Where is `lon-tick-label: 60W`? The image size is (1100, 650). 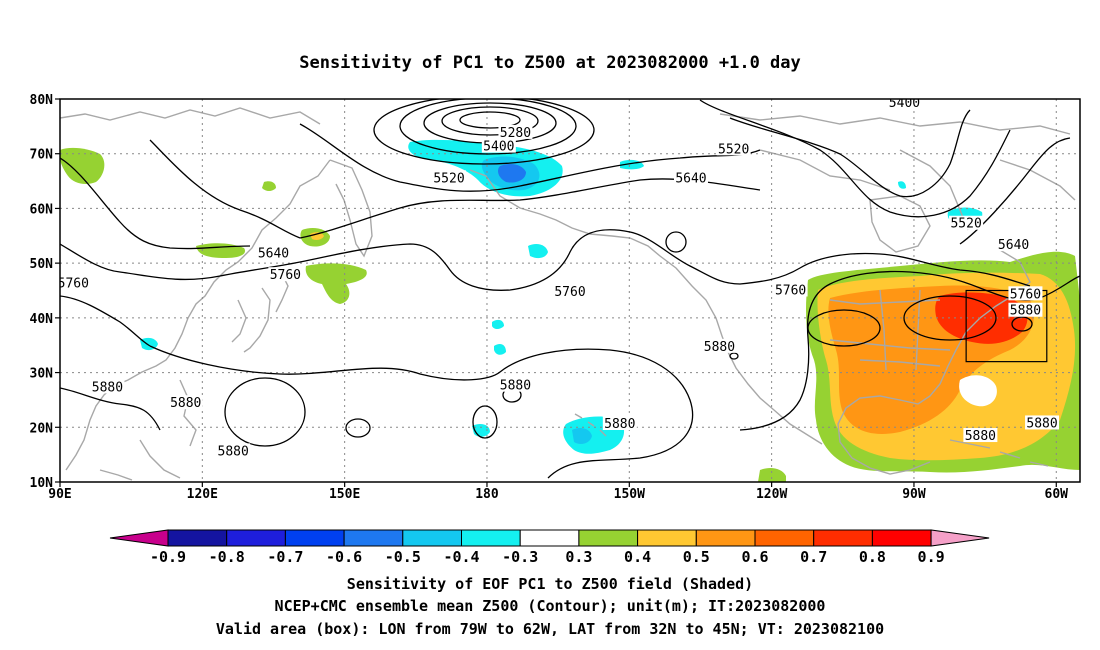
lon-tick-label: 60W is located at coordinates (1057, 494).